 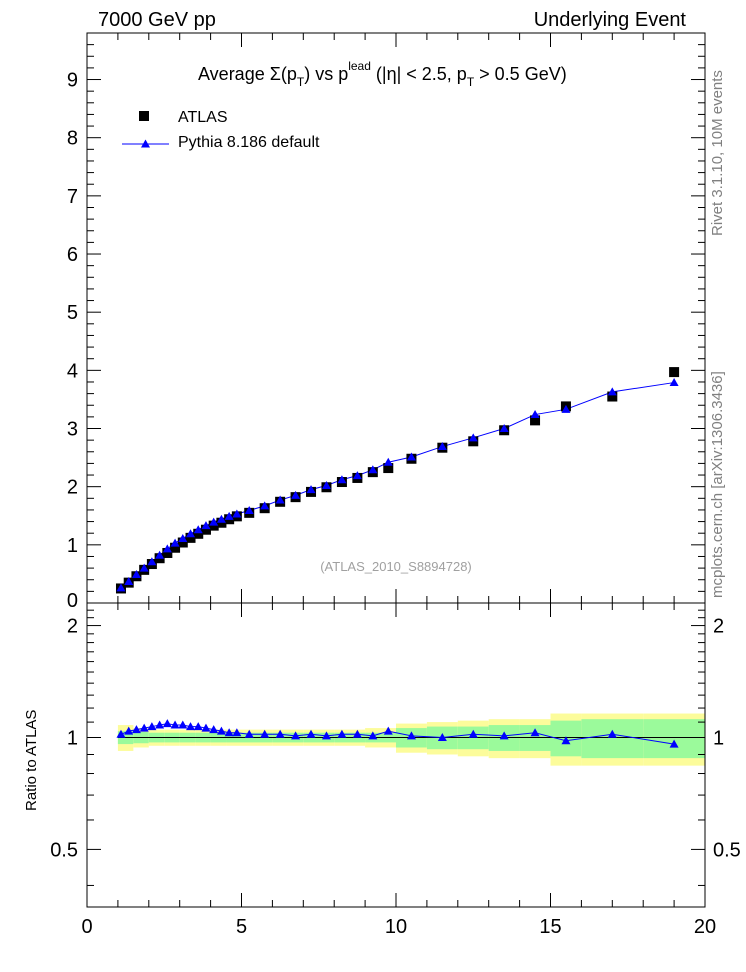 What do you see at coordinates (221, 130) in the screenshot?
I see `legend: ATLAS Pythia 8.186 default` at bounding box center [221, 130].